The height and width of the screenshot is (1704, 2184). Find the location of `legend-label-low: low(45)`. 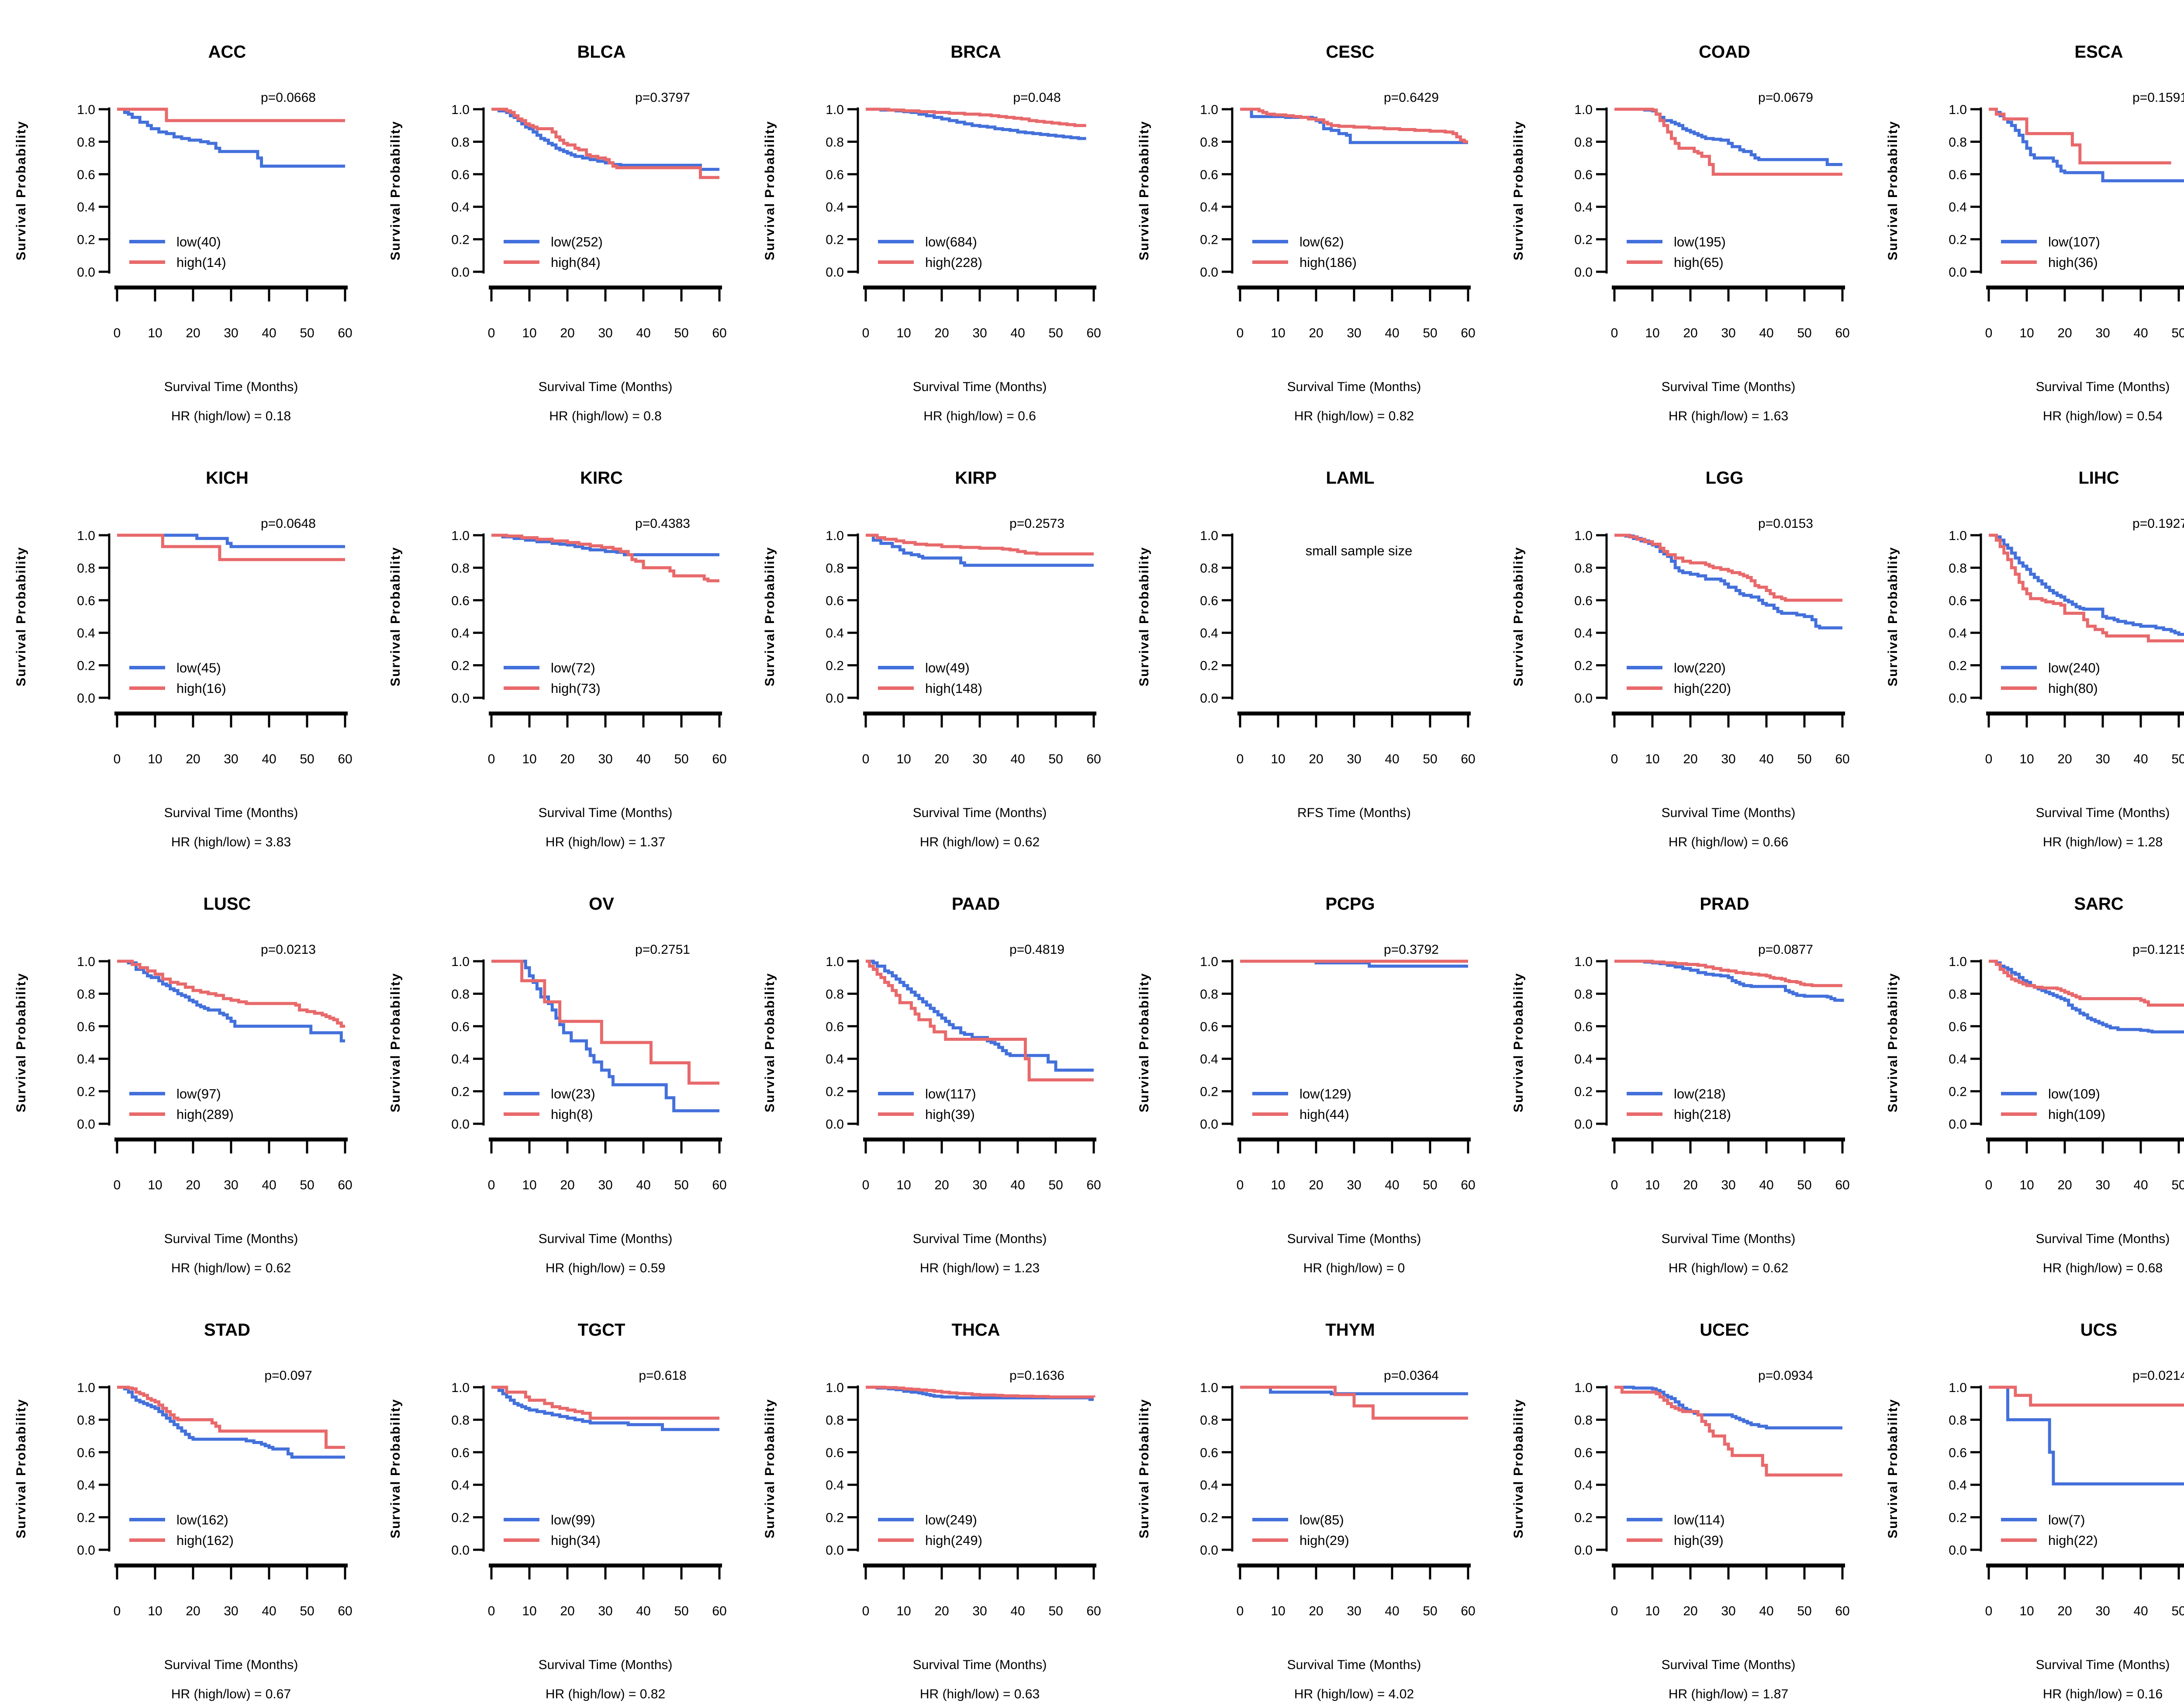

legend-label-low: low(45) is located at coordinates (198, 667).